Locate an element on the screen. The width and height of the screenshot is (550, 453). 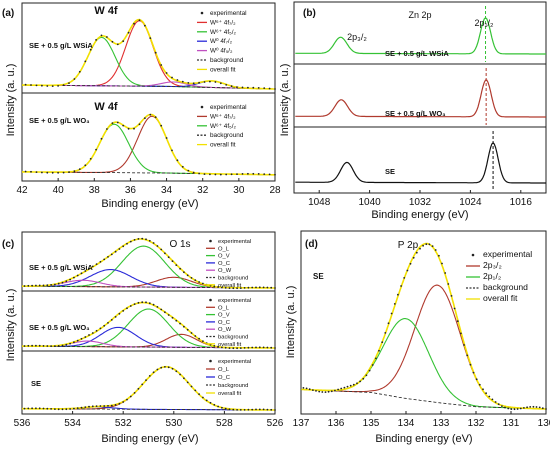
panel-c-label: (c) is located at coordinates (8, 244).